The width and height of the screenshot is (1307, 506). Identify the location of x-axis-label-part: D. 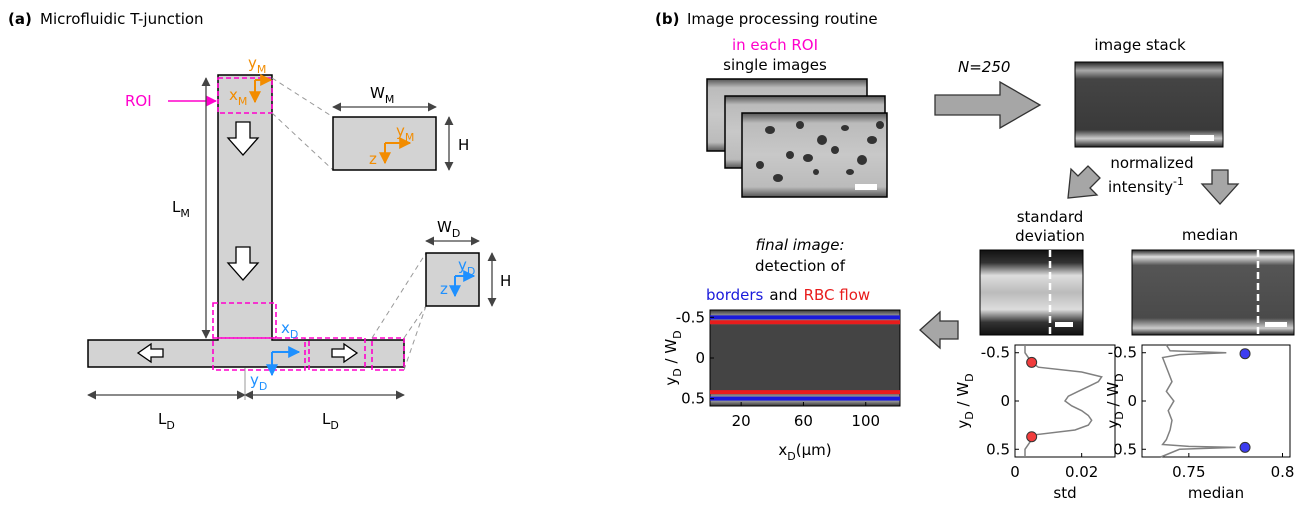
(791, 456).